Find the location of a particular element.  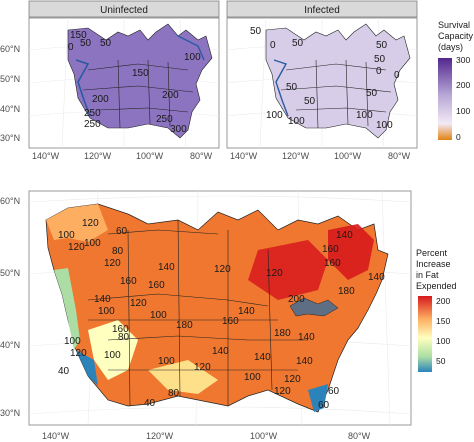

contour-label: 300 is located at coordinates (178, 129).